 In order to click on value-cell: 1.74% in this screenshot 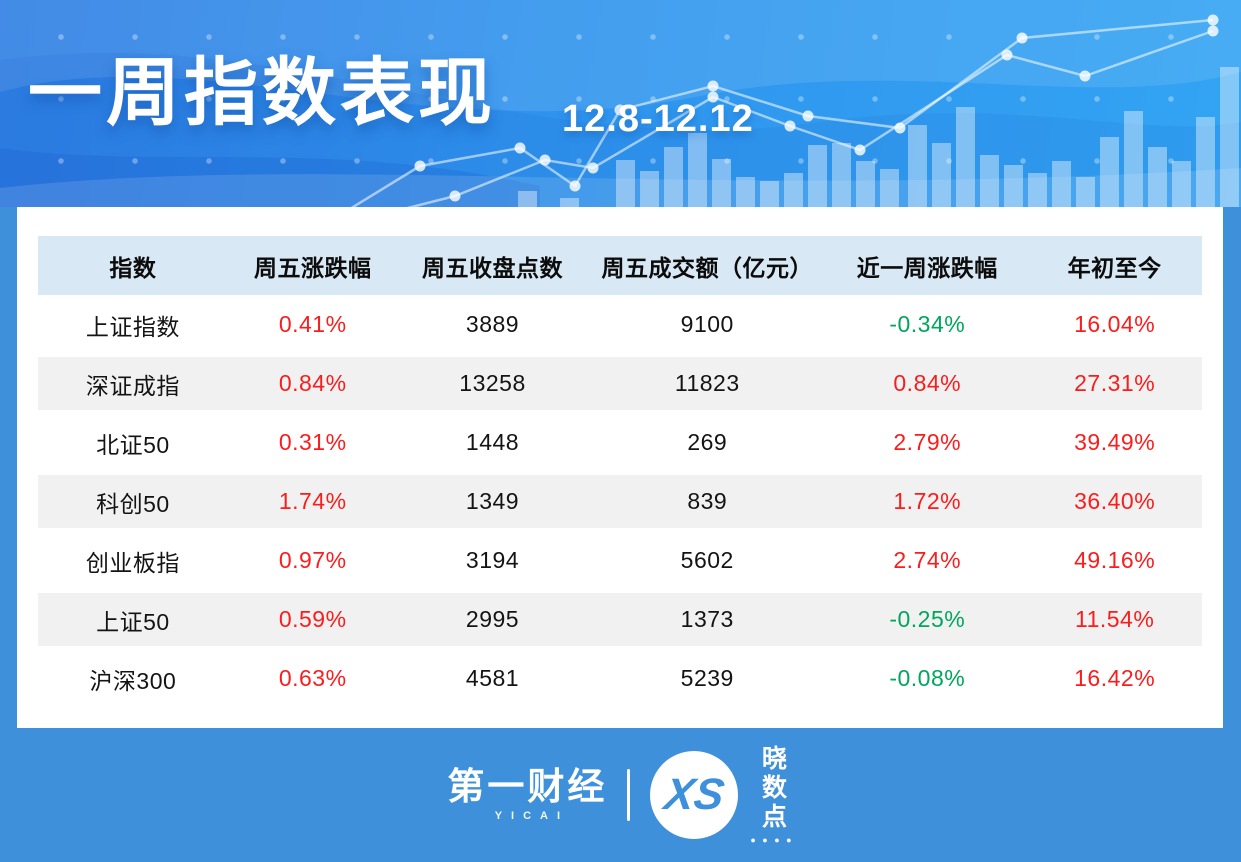, I will do `click(312, 501)`.